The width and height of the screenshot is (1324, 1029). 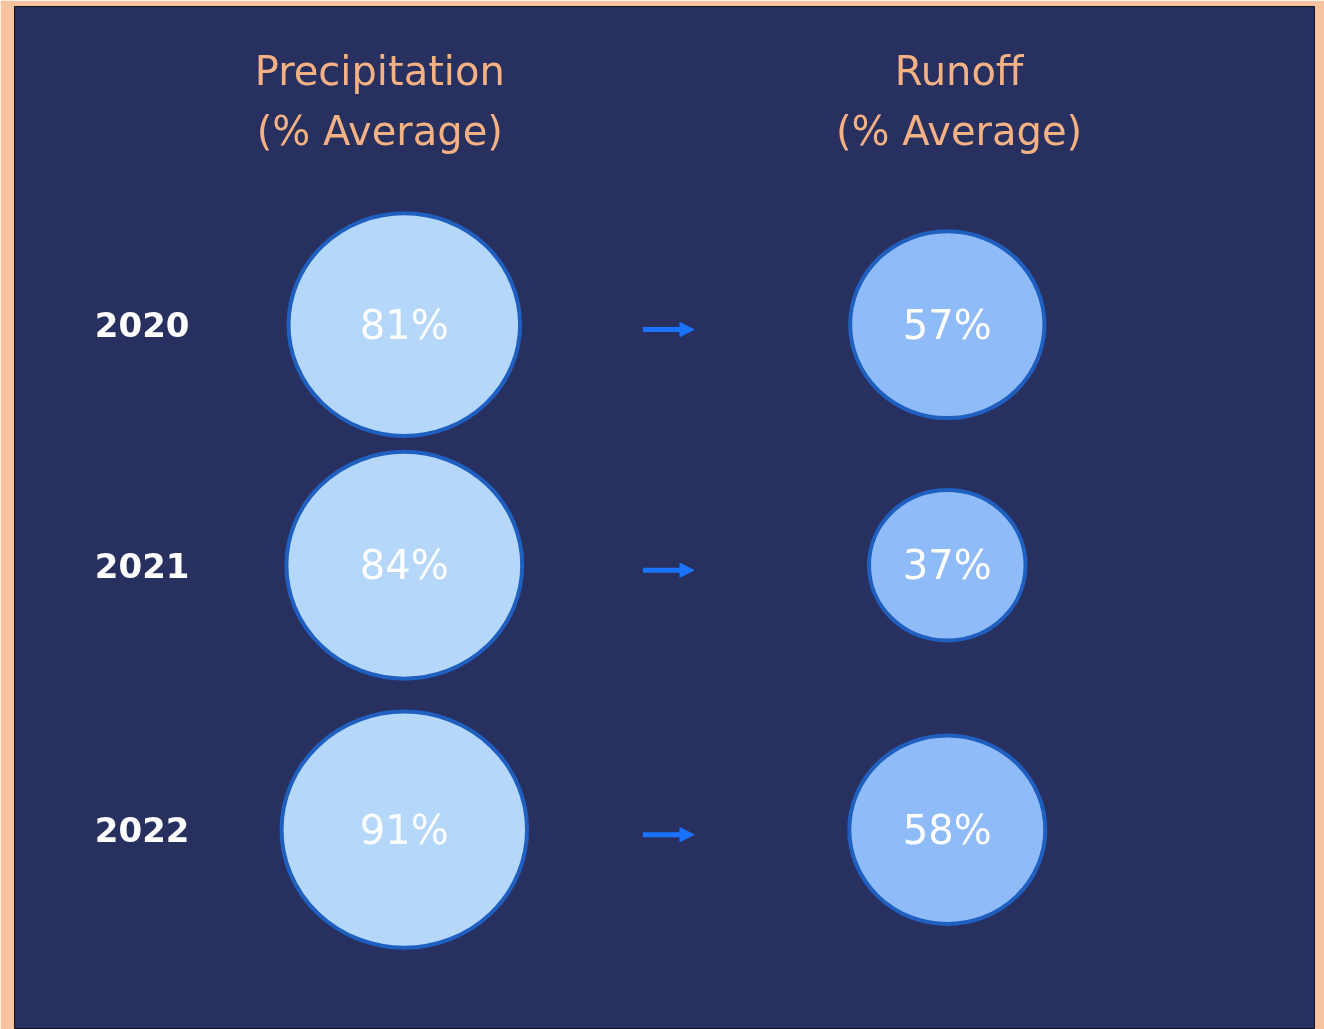 I want to click on data-label: 58%, so click(x=947, y=829).